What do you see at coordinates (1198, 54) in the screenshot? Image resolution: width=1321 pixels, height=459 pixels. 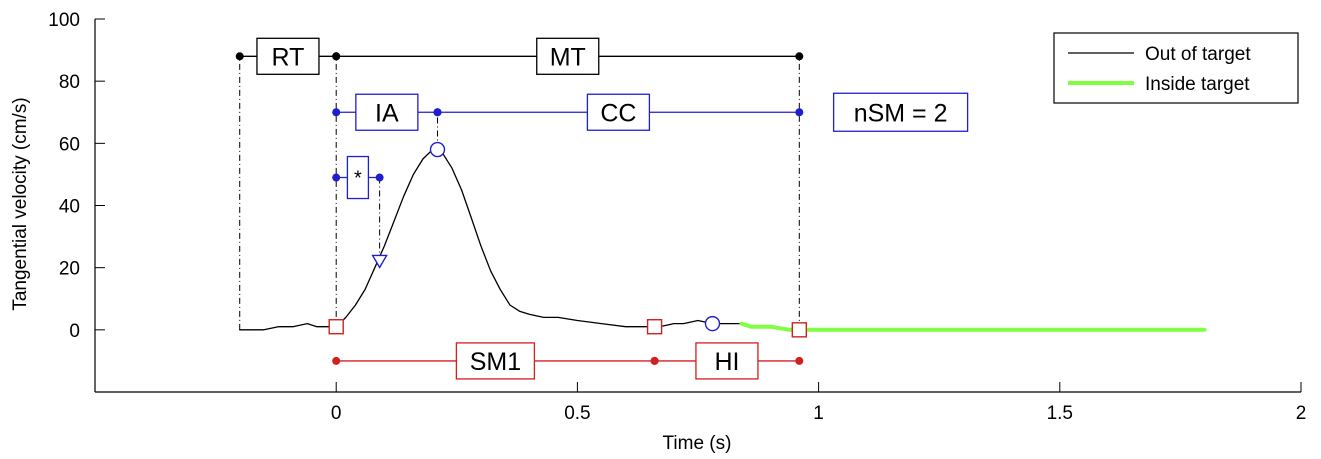 I see `legend-label: Out of target` at bounding box center [1198, 54].